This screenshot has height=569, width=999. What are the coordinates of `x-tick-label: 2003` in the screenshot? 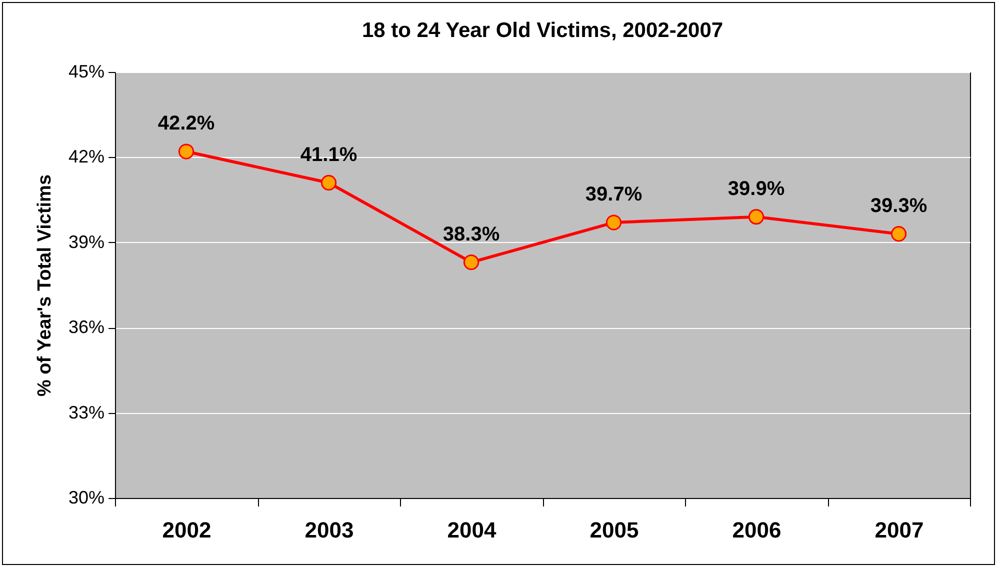 It's located at (329, 530).